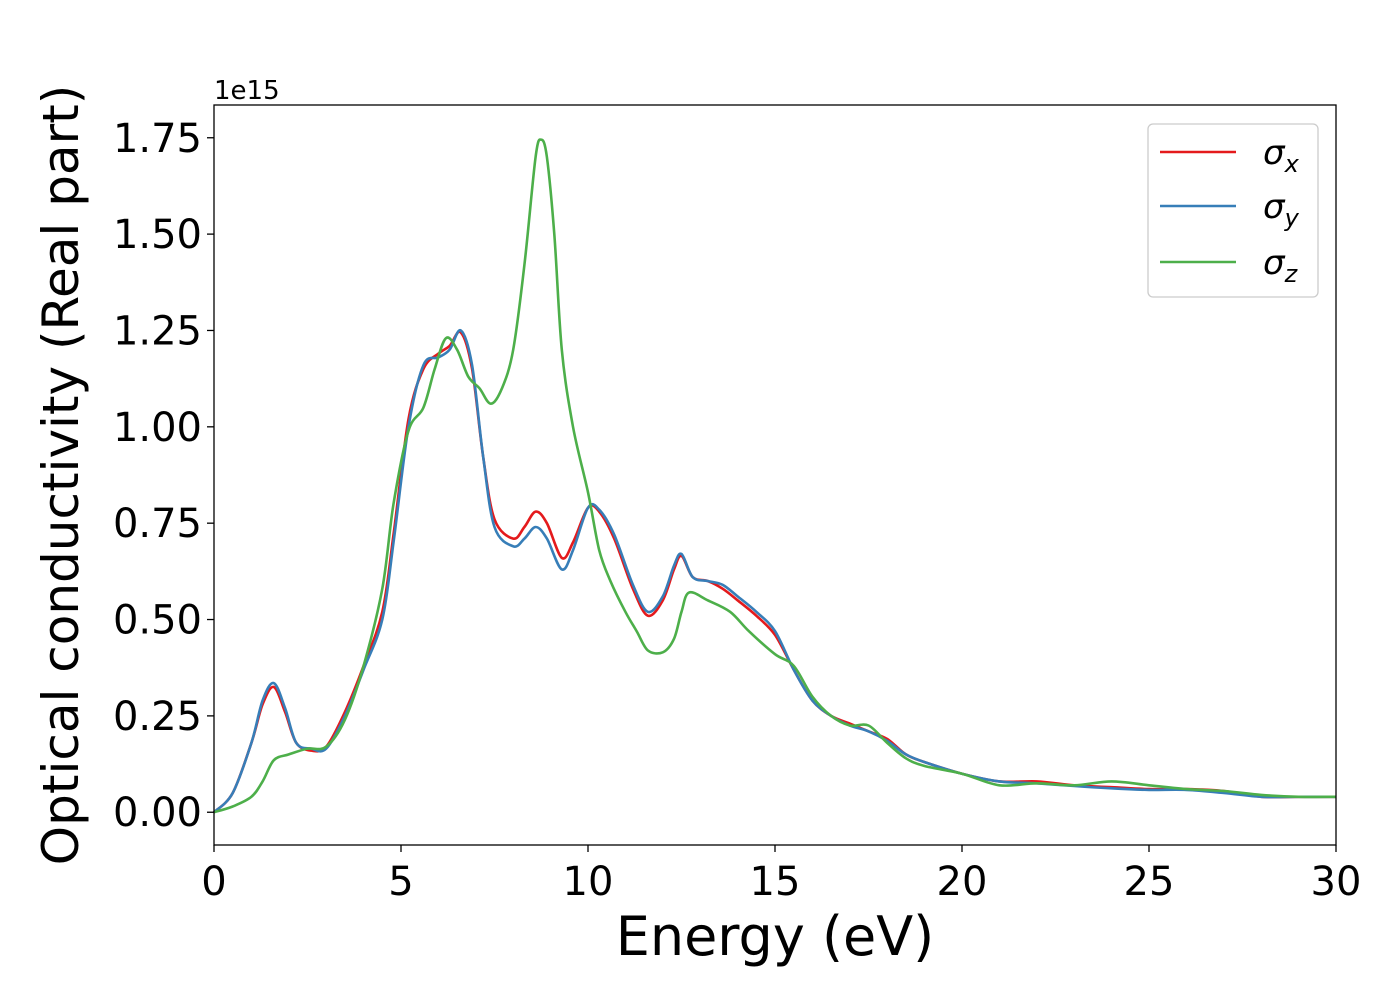 This screenshot has width=1400, height=1000. Describe the element at coordinates (163, 476) in the screenshot. I see `y-ticks: 0.00 0.25 0.50 0.75 1.00 1.25 1.50 1.75` at that location.